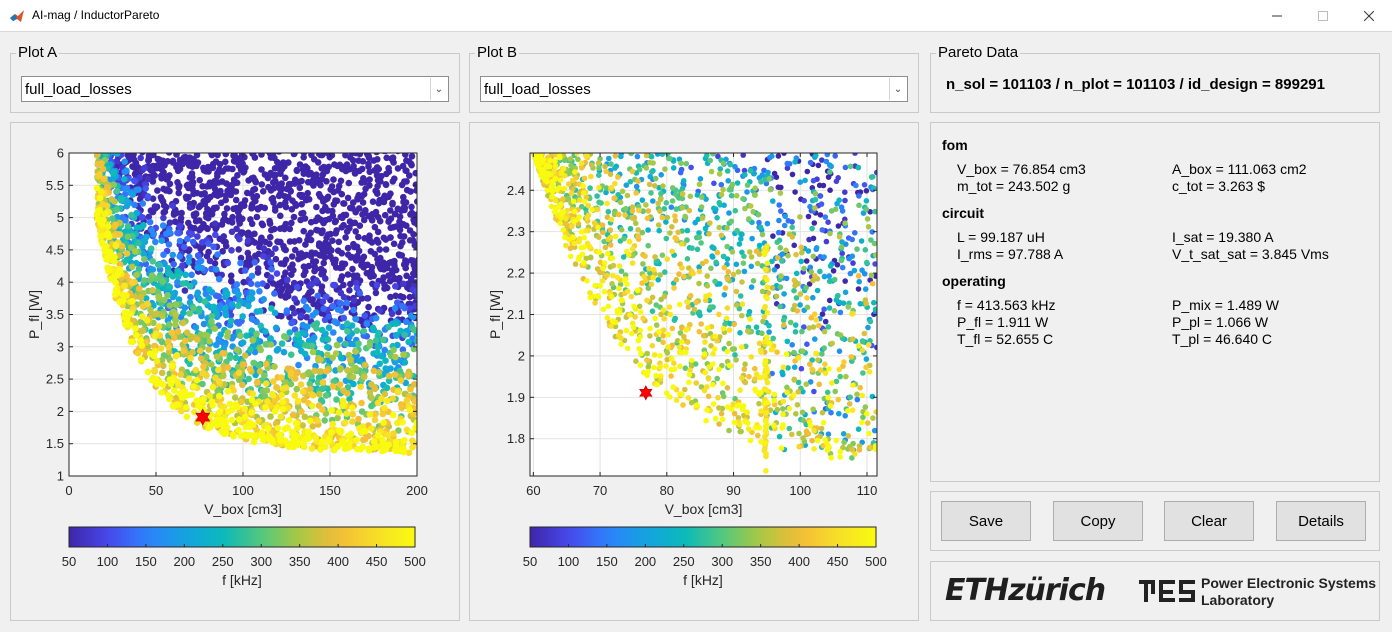 Image resolution: width=1392 pixels, height=632 pixels. What do you see at coordinates (34, 314) in the screenshot?
I see `plot-a-ylabel: P_fl [W]` at bounding box center [34, 314].